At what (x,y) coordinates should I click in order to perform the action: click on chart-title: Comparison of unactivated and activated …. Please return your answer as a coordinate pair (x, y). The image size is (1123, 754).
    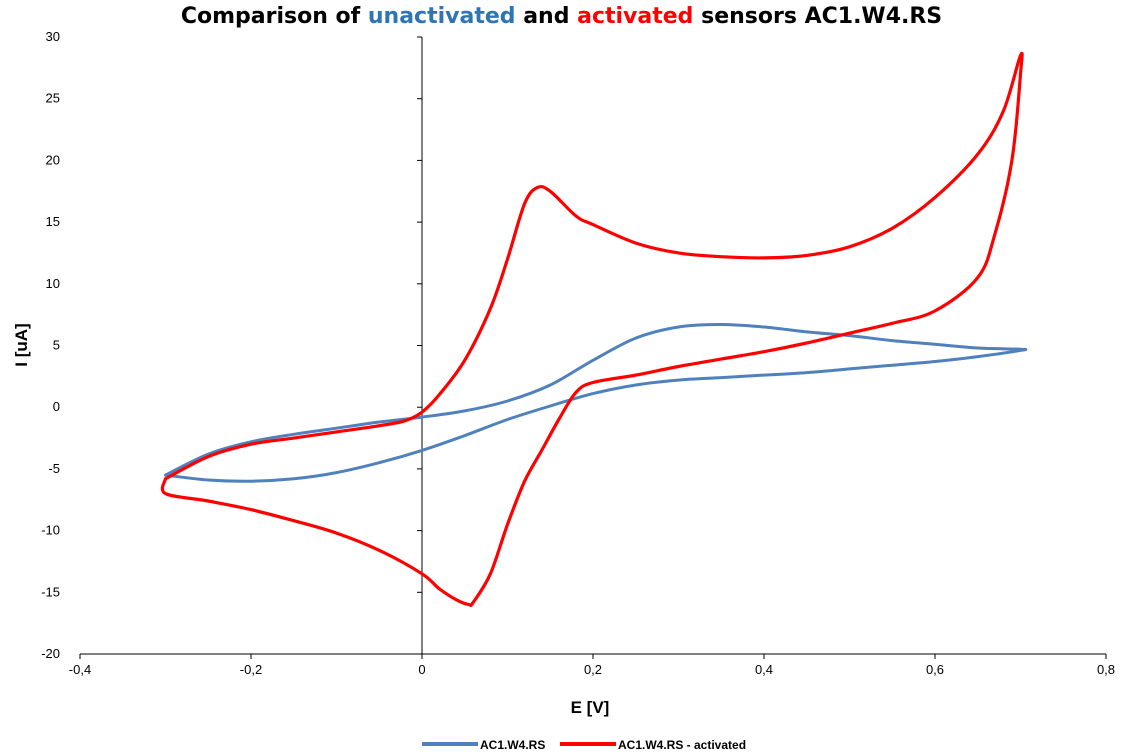
    Looking at the image, I should click on (561, 16).